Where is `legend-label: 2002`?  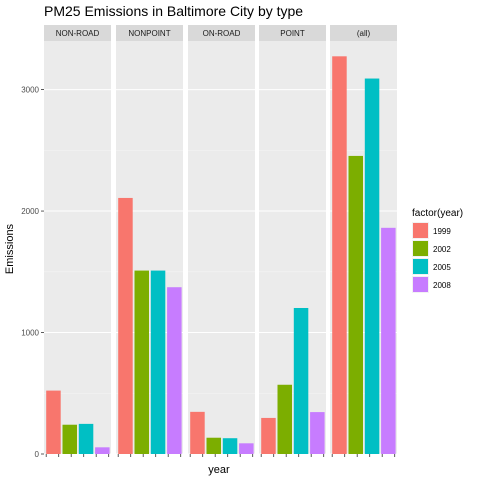 legend-label: 2002 is located at coordinates (442, 249).